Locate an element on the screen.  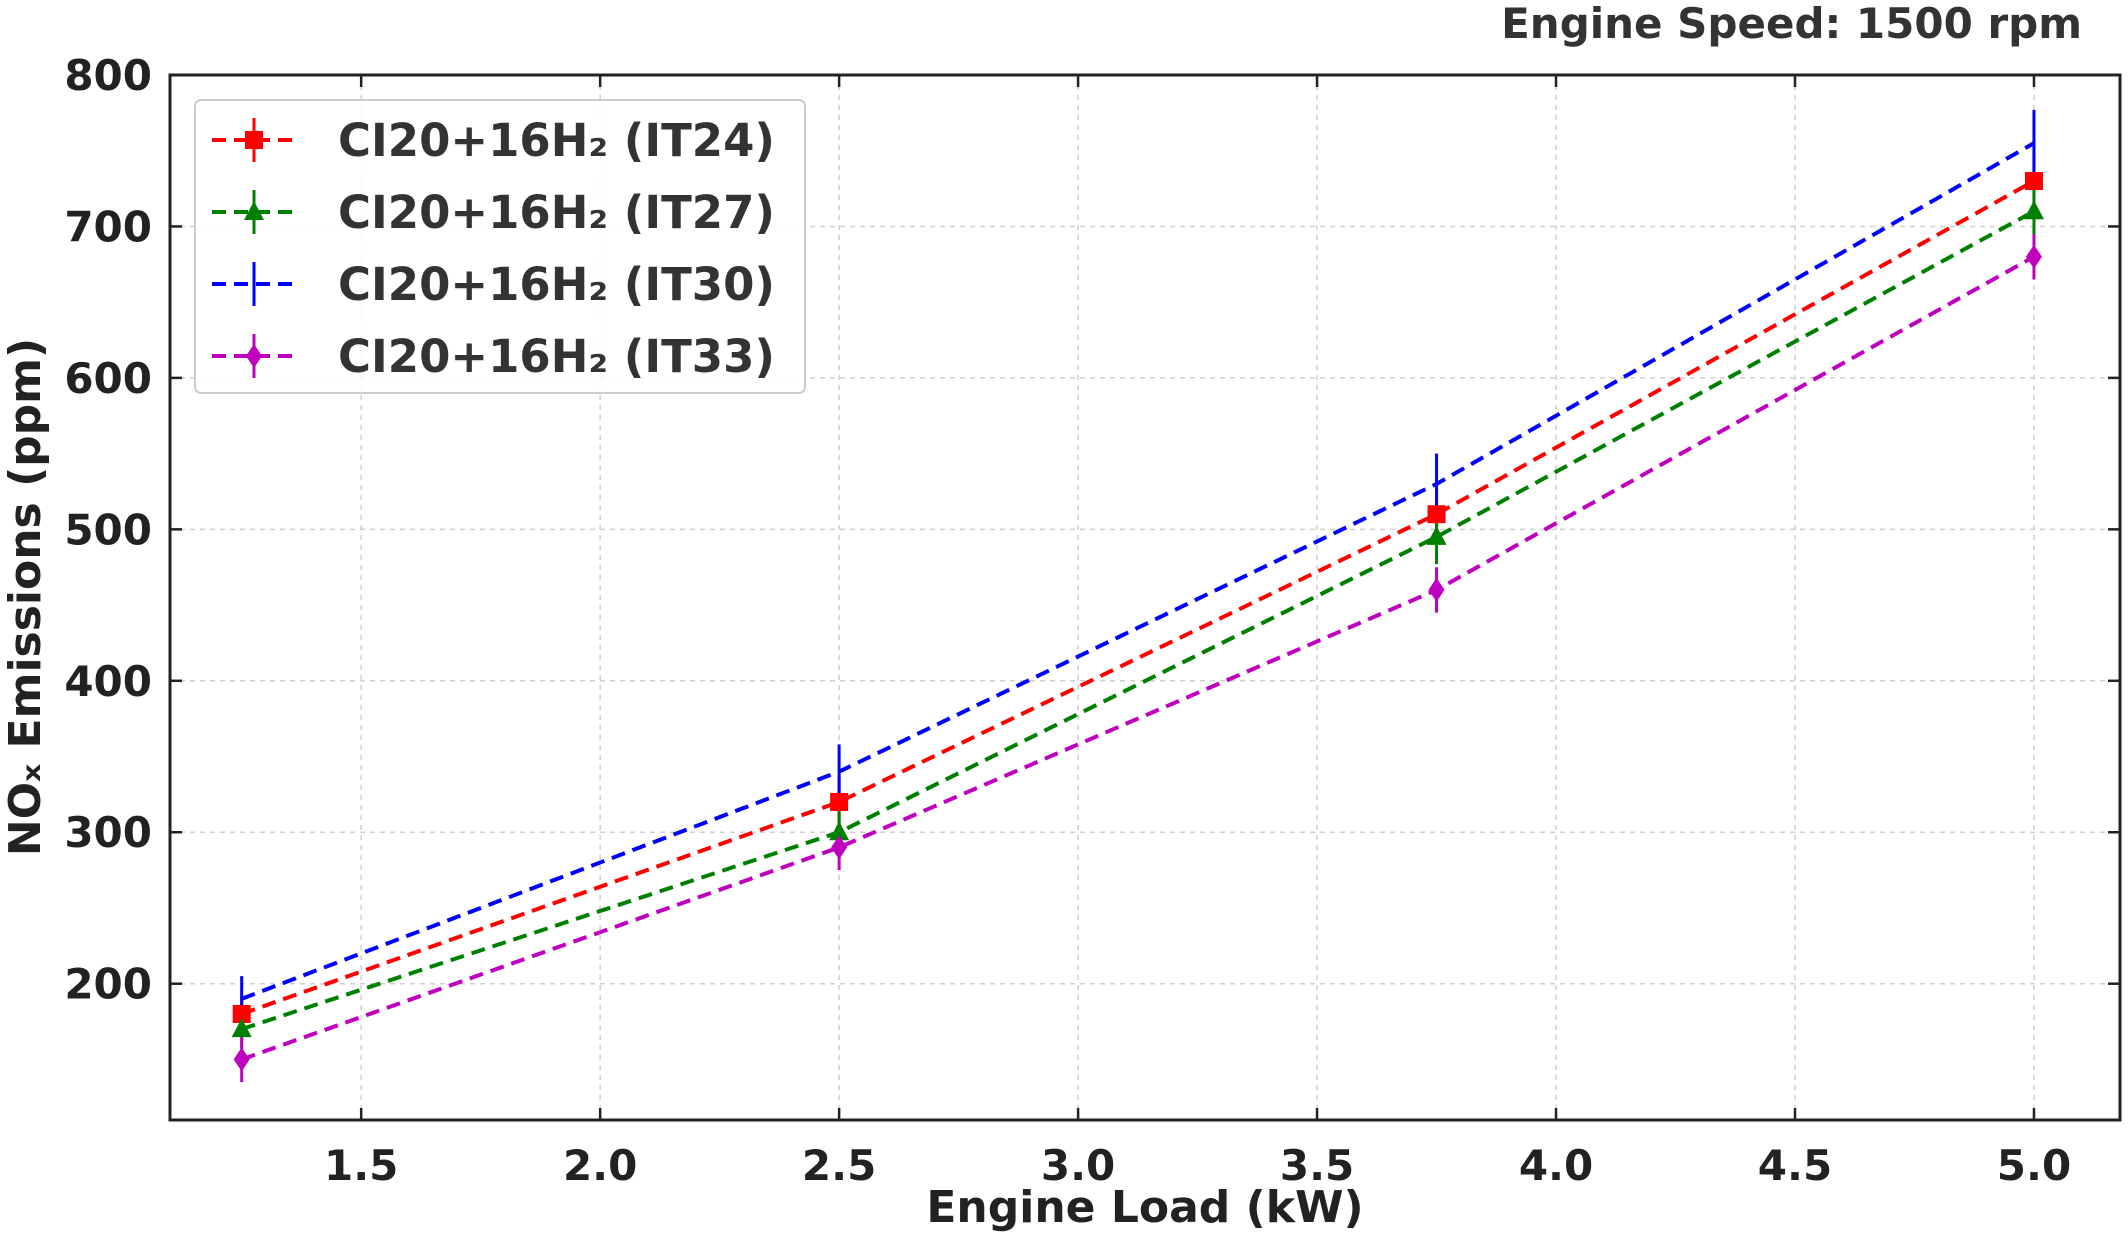
y-tick-label: 700 is located at coordinates (108, 226).